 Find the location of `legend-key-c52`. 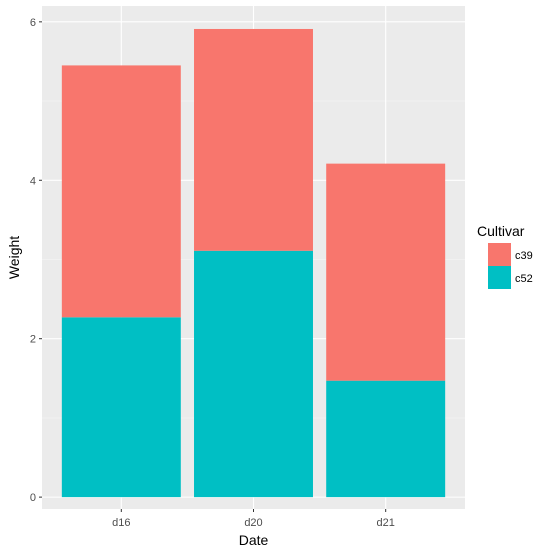

legend-key-c52 is located at coordinates (499, 277).